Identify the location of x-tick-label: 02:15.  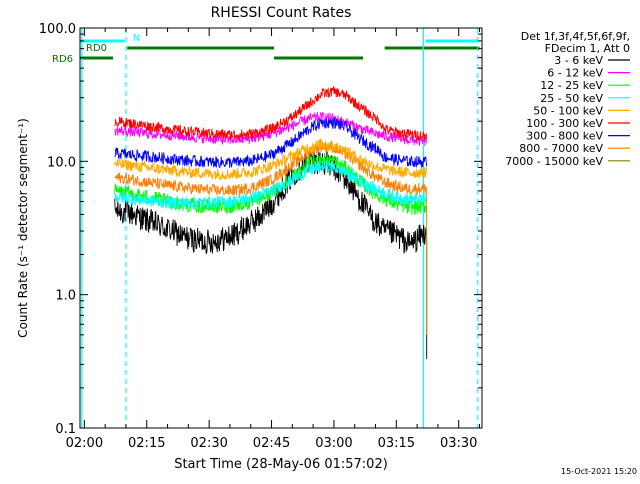
(146, 443).